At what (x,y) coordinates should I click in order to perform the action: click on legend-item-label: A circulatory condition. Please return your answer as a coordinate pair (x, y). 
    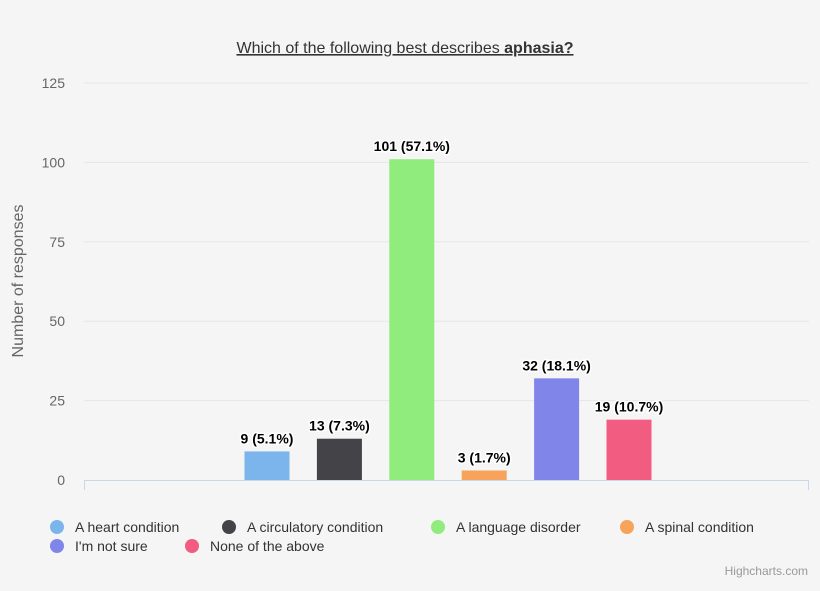
    Looking at the image, I should click on (315, 527).